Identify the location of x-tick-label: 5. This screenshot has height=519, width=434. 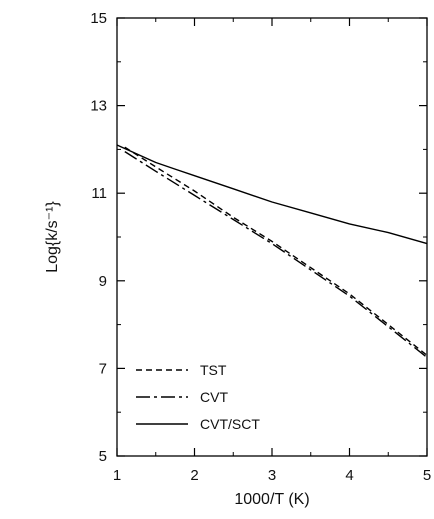
(427, 475).